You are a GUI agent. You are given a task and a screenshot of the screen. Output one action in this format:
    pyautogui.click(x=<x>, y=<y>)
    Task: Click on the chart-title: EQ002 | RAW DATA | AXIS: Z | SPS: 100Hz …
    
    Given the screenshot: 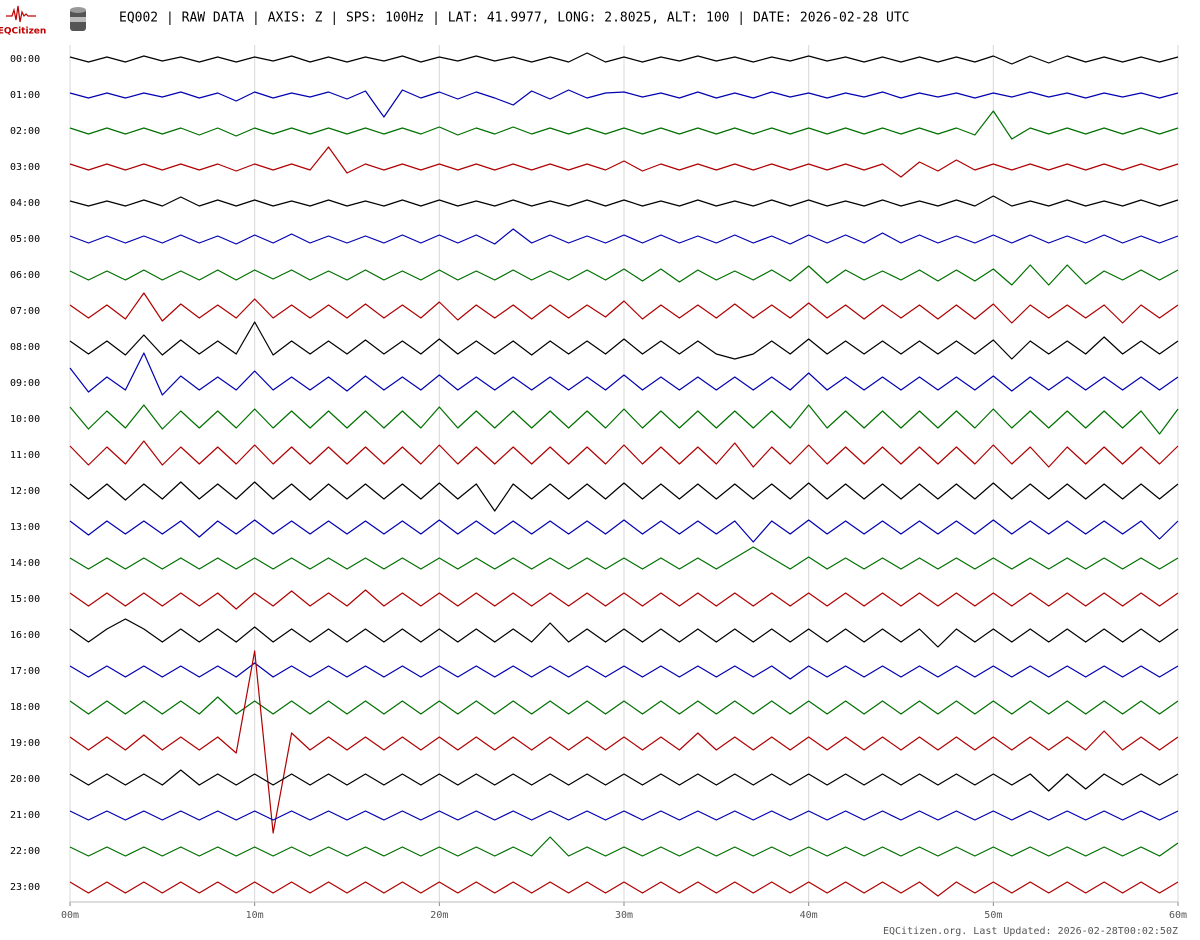 What is the action you would take?
    pyautogui.click(x=514, y=18)
    